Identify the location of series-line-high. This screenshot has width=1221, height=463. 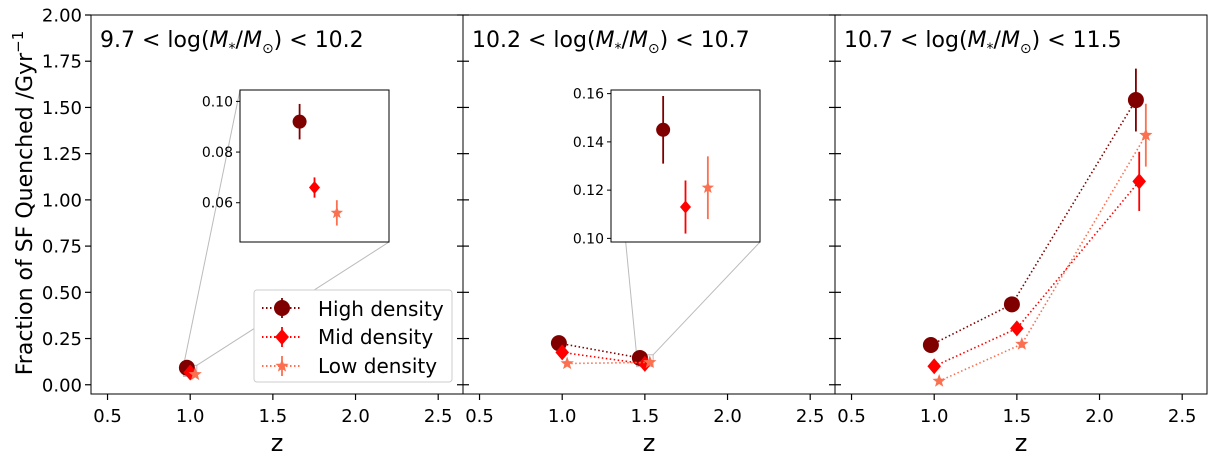
(599, 350).